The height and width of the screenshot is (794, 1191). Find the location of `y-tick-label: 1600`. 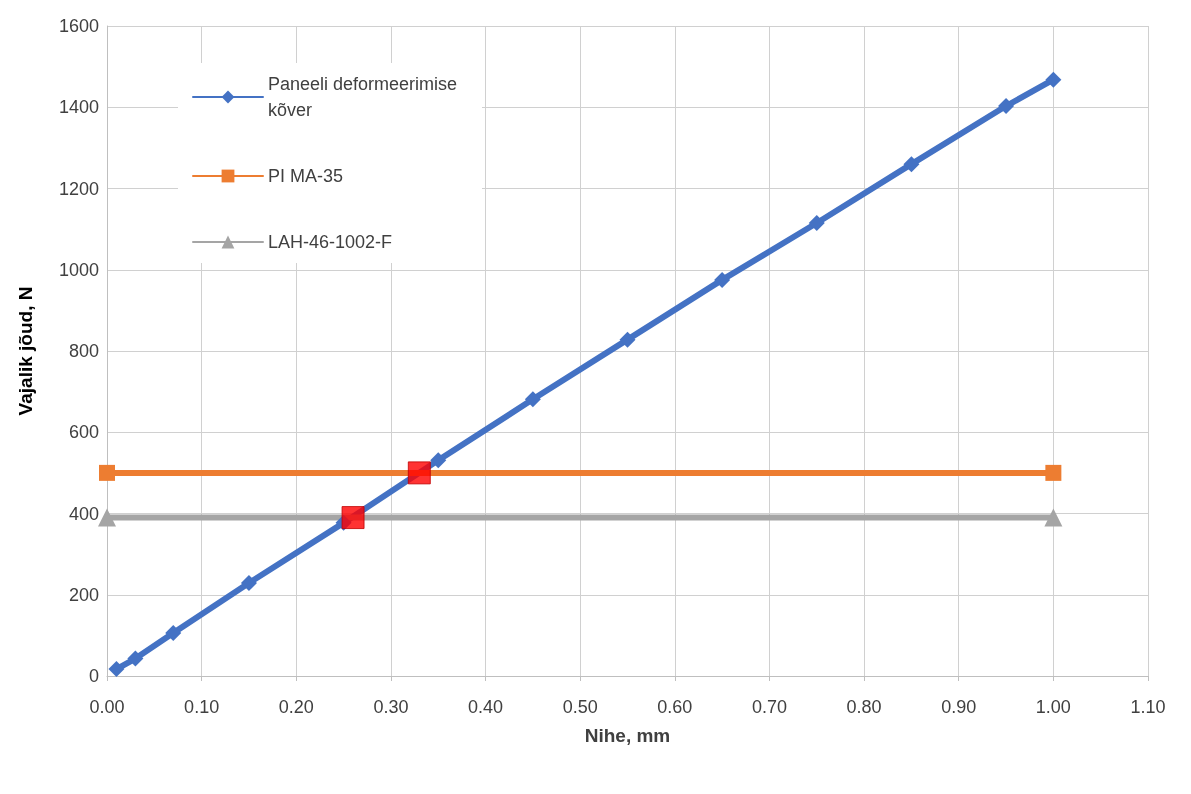

y-tick-label: 1600 is located at coordinates (78, 26).